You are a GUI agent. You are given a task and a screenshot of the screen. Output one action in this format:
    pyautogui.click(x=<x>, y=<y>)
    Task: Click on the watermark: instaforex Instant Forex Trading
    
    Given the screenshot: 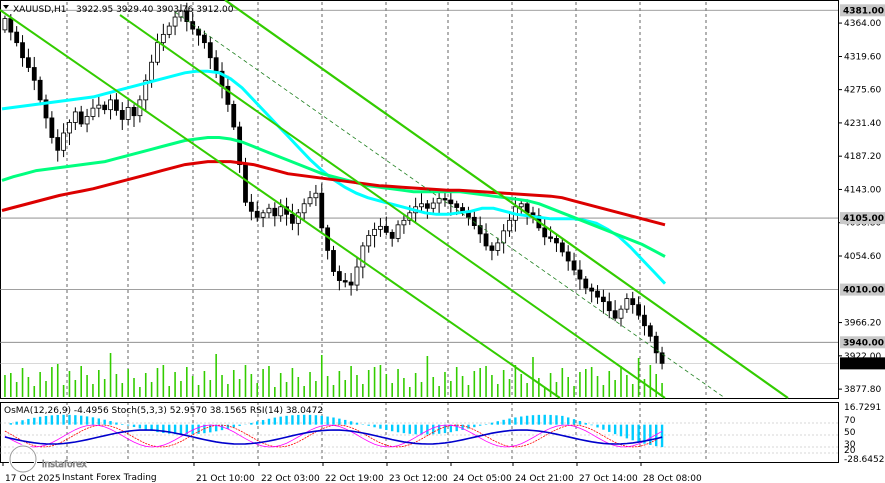 What is the action you would take?
    pyautogui.click(x=82, y=463)
    